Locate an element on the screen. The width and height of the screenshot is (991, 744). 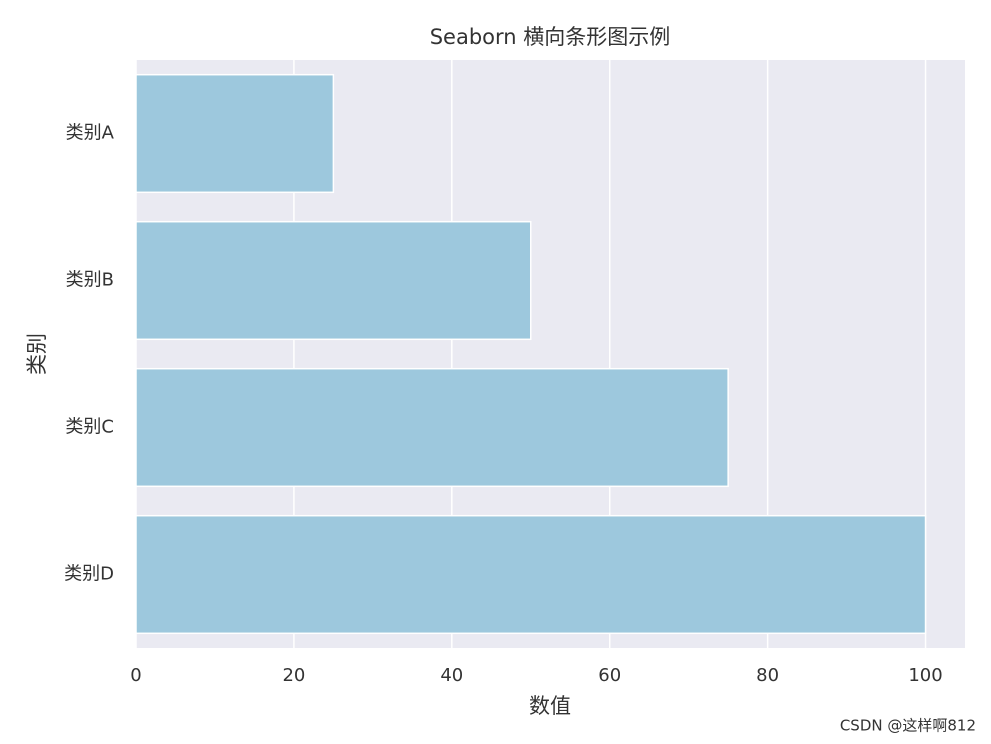
y-axis-label: 类别 is located at coordinates (37, 354).